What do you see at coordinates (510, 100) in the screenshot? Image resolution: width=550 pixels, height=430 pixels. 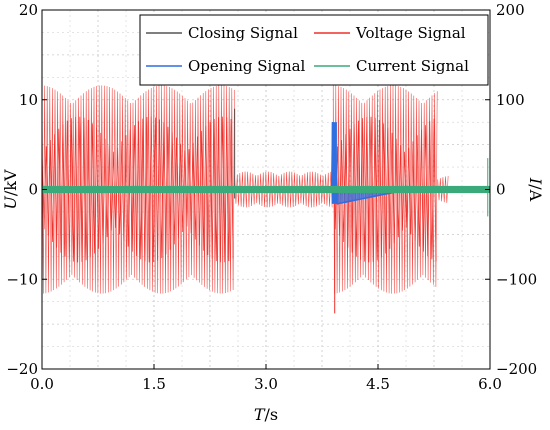 I see `y-right-tick-label: 100` at bounding box center [510, 100].